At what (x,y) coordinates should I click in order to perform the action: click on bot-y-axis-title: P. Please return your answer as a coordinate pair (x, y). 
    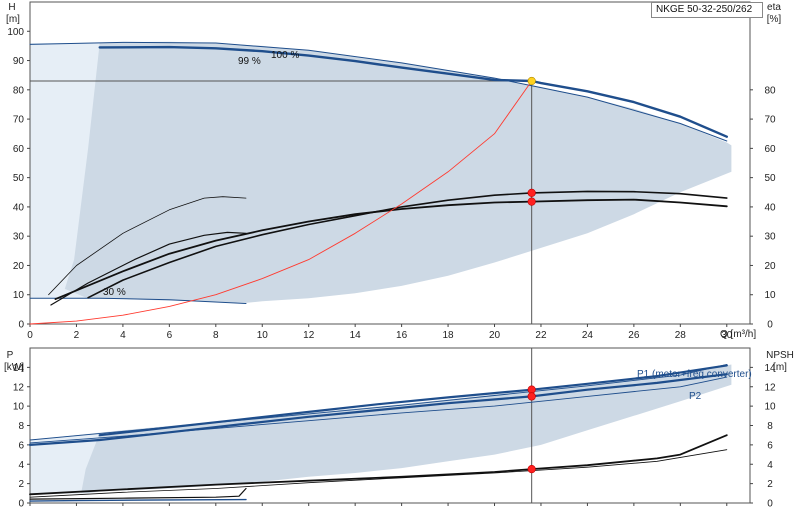
    Looking at the image, I should click on (10, 355).